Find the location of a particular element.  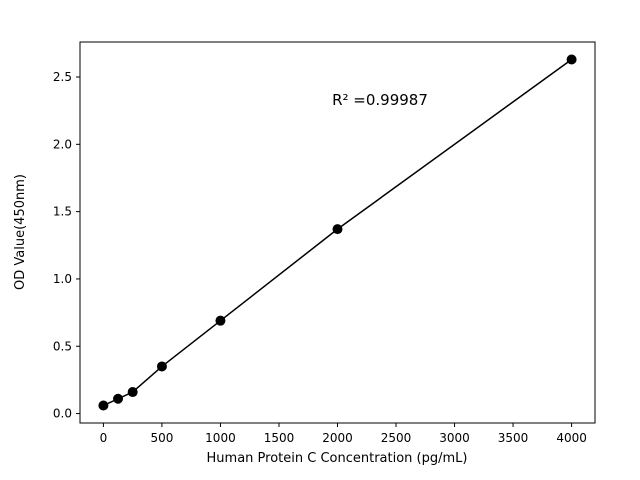

x-tick-label: 1000 is located at coordinates (220, 438).